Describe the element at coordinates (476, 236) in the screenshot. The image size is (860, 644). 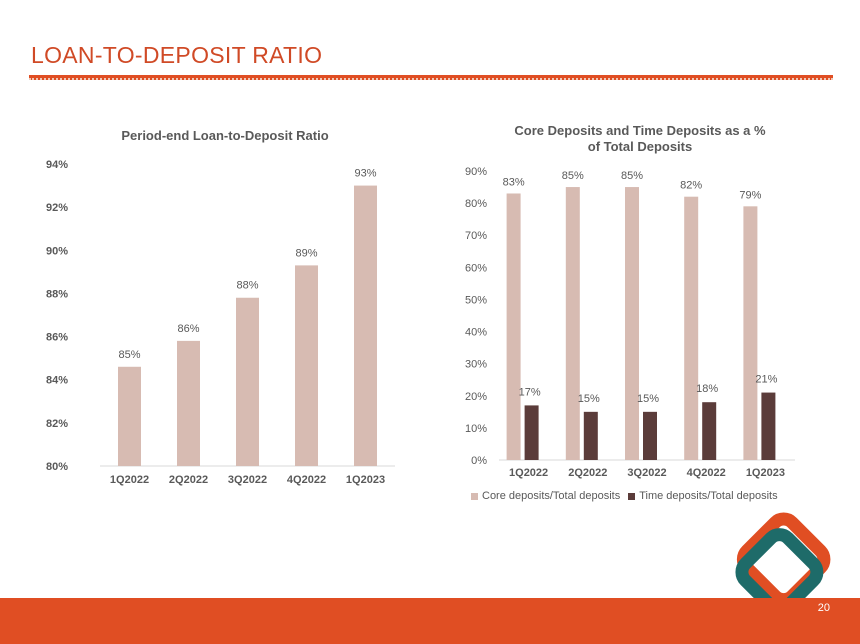
I see `y-tick-label: 70%` at that location.